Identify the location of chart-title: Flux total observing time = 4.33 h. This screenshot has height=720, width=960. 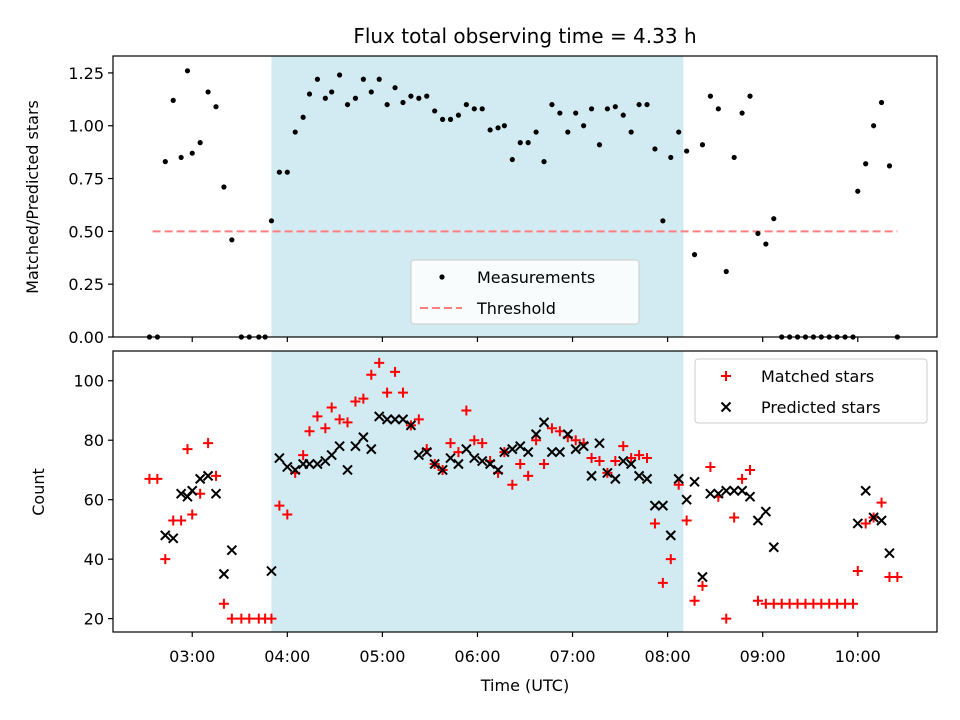
(524, 36).